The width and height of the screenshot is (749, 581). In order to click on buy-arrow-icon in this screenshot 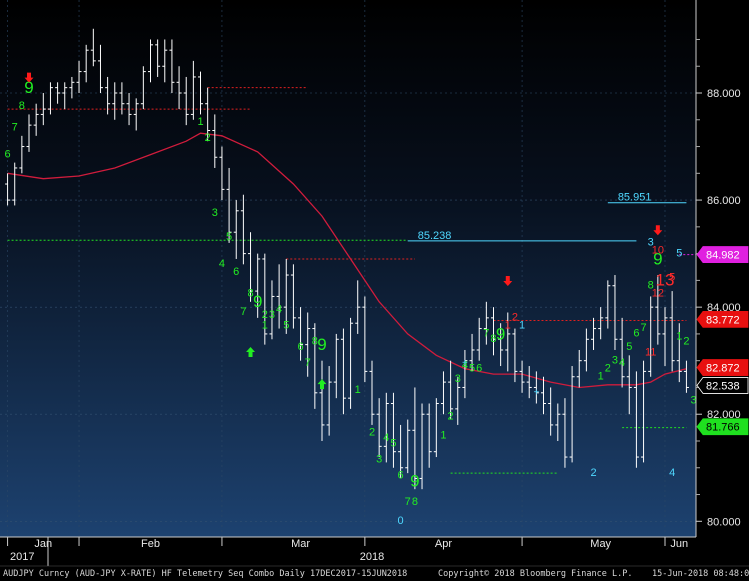, I will do `click(251, 351)`.